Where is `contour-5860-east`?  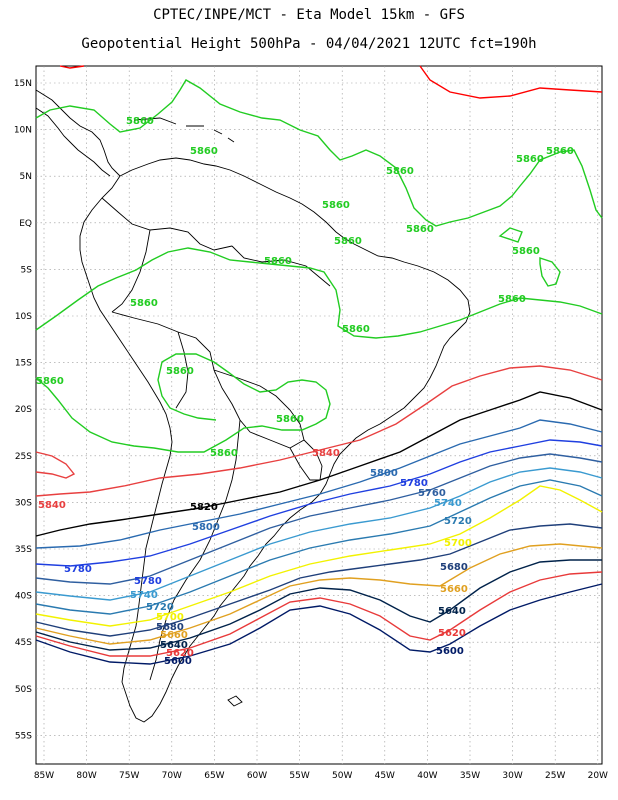
contour-5860-east is located at coordinates (550, 272).